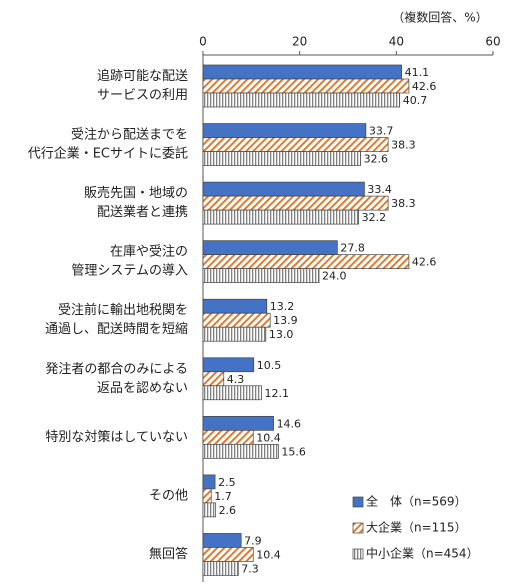 The width and height of the screenshot is (512, 585). What do you see at coordinates (168, 495) in the screenshot?
I see `category-label: その他` at bounding box center [168, 495].